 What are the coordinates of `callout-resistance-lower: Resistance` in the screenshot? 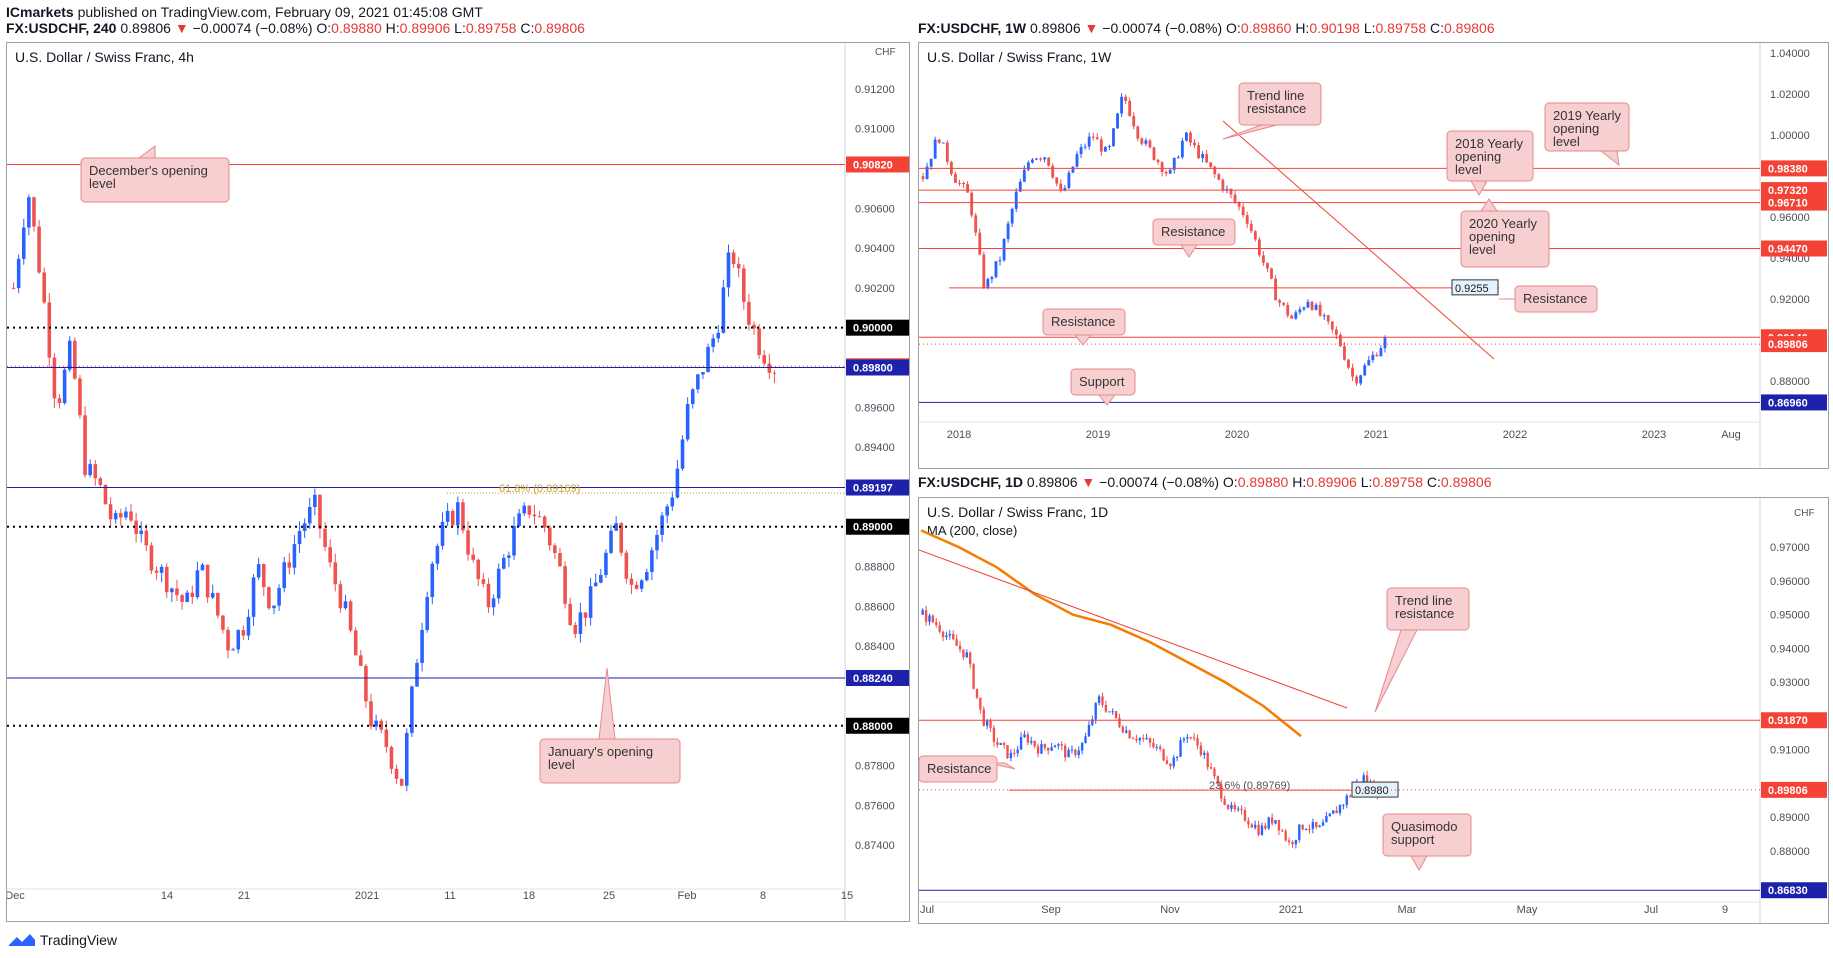 It's located at (1084, 327).